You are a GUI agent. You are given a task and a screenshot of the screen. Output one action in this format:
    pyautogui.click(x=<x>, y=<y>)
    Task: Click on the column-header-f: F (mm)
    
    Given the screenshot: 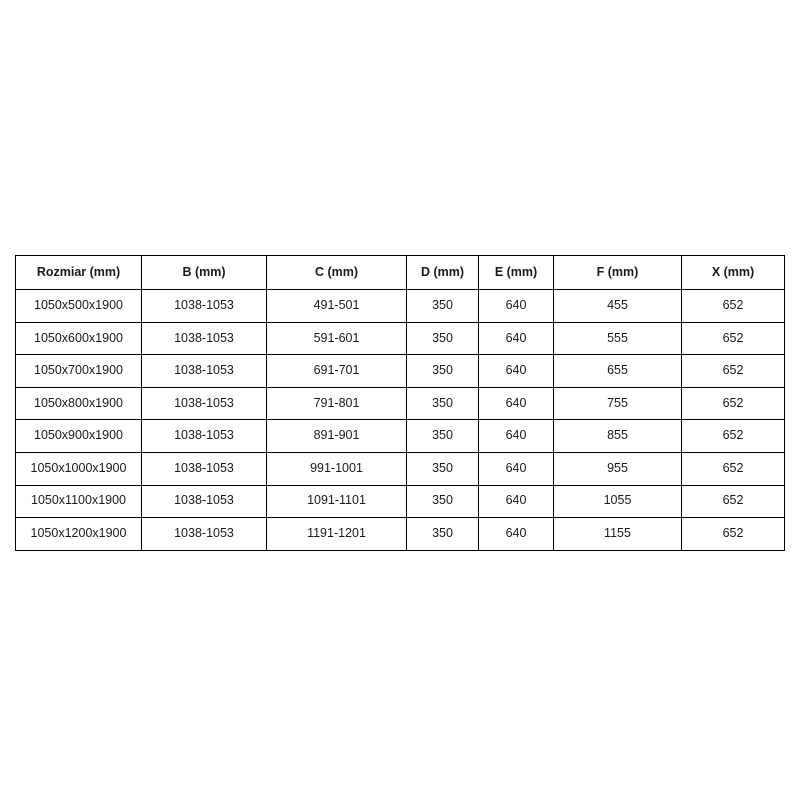 What is the action you would take?
    pyautogui.click(x=617, y=272)
    